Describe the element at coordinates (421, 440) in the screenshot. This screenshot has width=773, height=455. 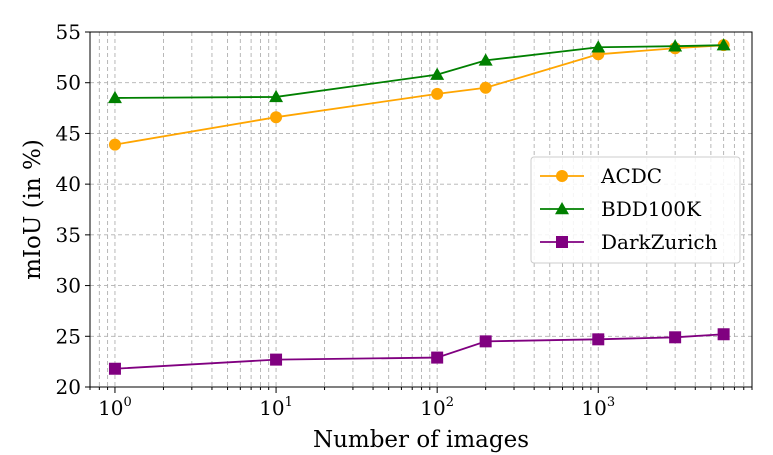
I see `x-axis-title: Number of images` at that location.